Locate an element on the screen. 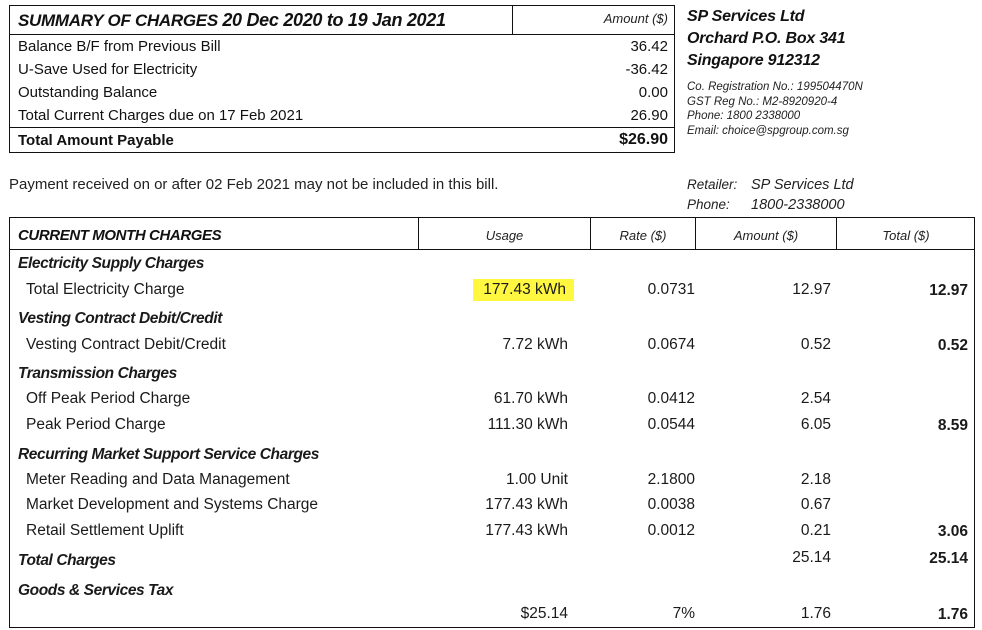 This screenshot has width=982, height=630. company-registration: Co. Registration No.: 199504470N is located at coordinates (775, 87).